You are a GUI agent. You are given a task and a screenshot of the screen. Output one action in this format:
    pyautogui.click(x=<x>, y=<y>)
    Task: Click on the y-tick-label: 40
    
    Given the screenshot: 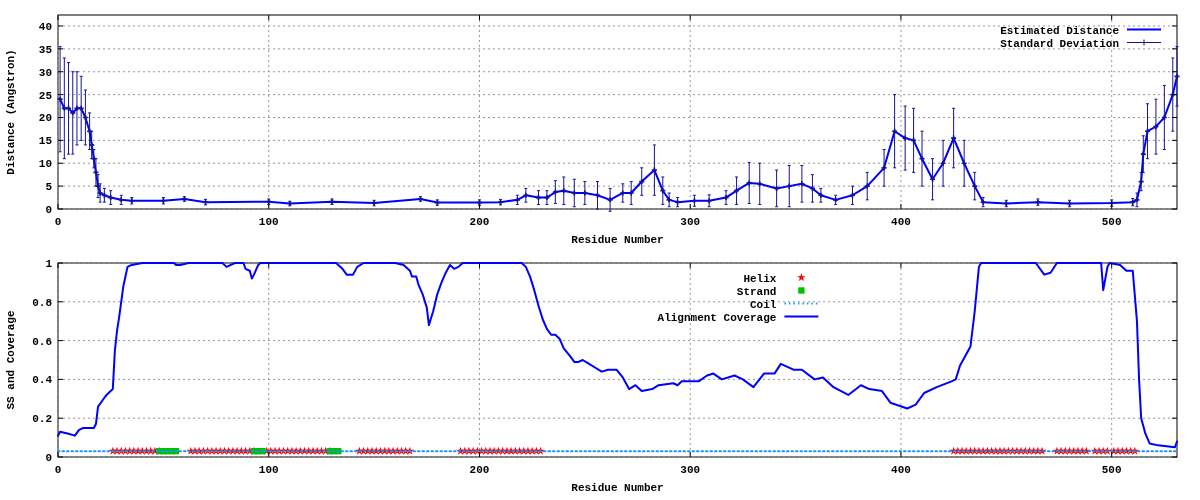 What is the action you would take?
    pyautogui.click(x=45, y=26)
    